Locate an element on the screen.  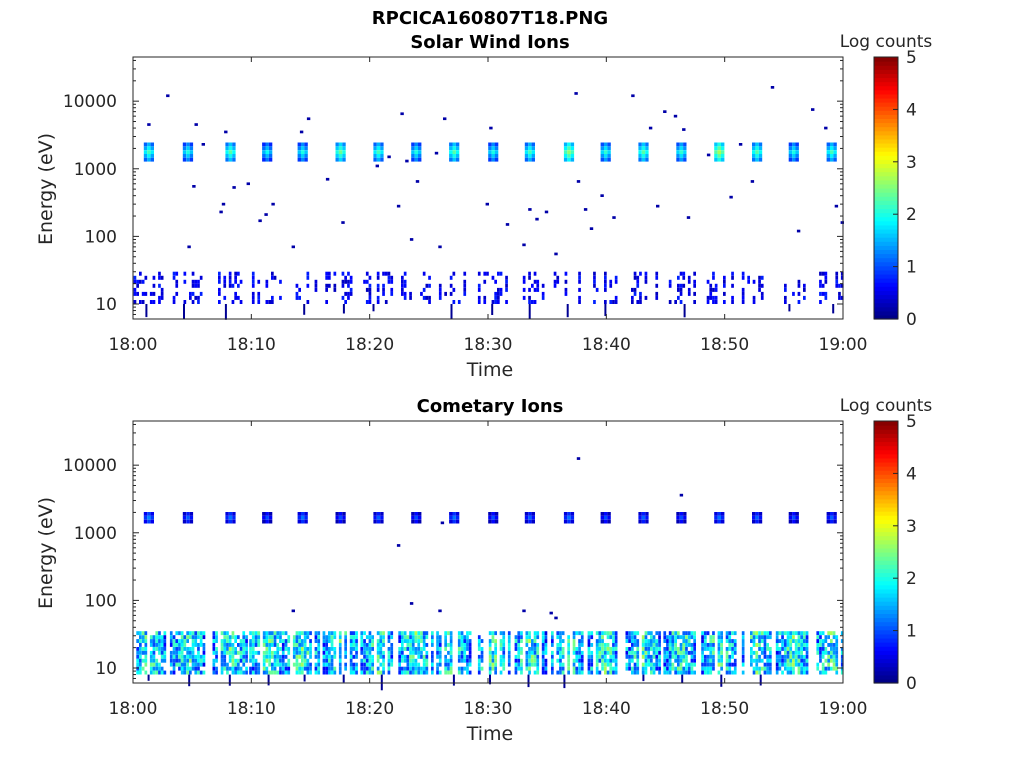
band-streak is located at coordinates (229, 680).